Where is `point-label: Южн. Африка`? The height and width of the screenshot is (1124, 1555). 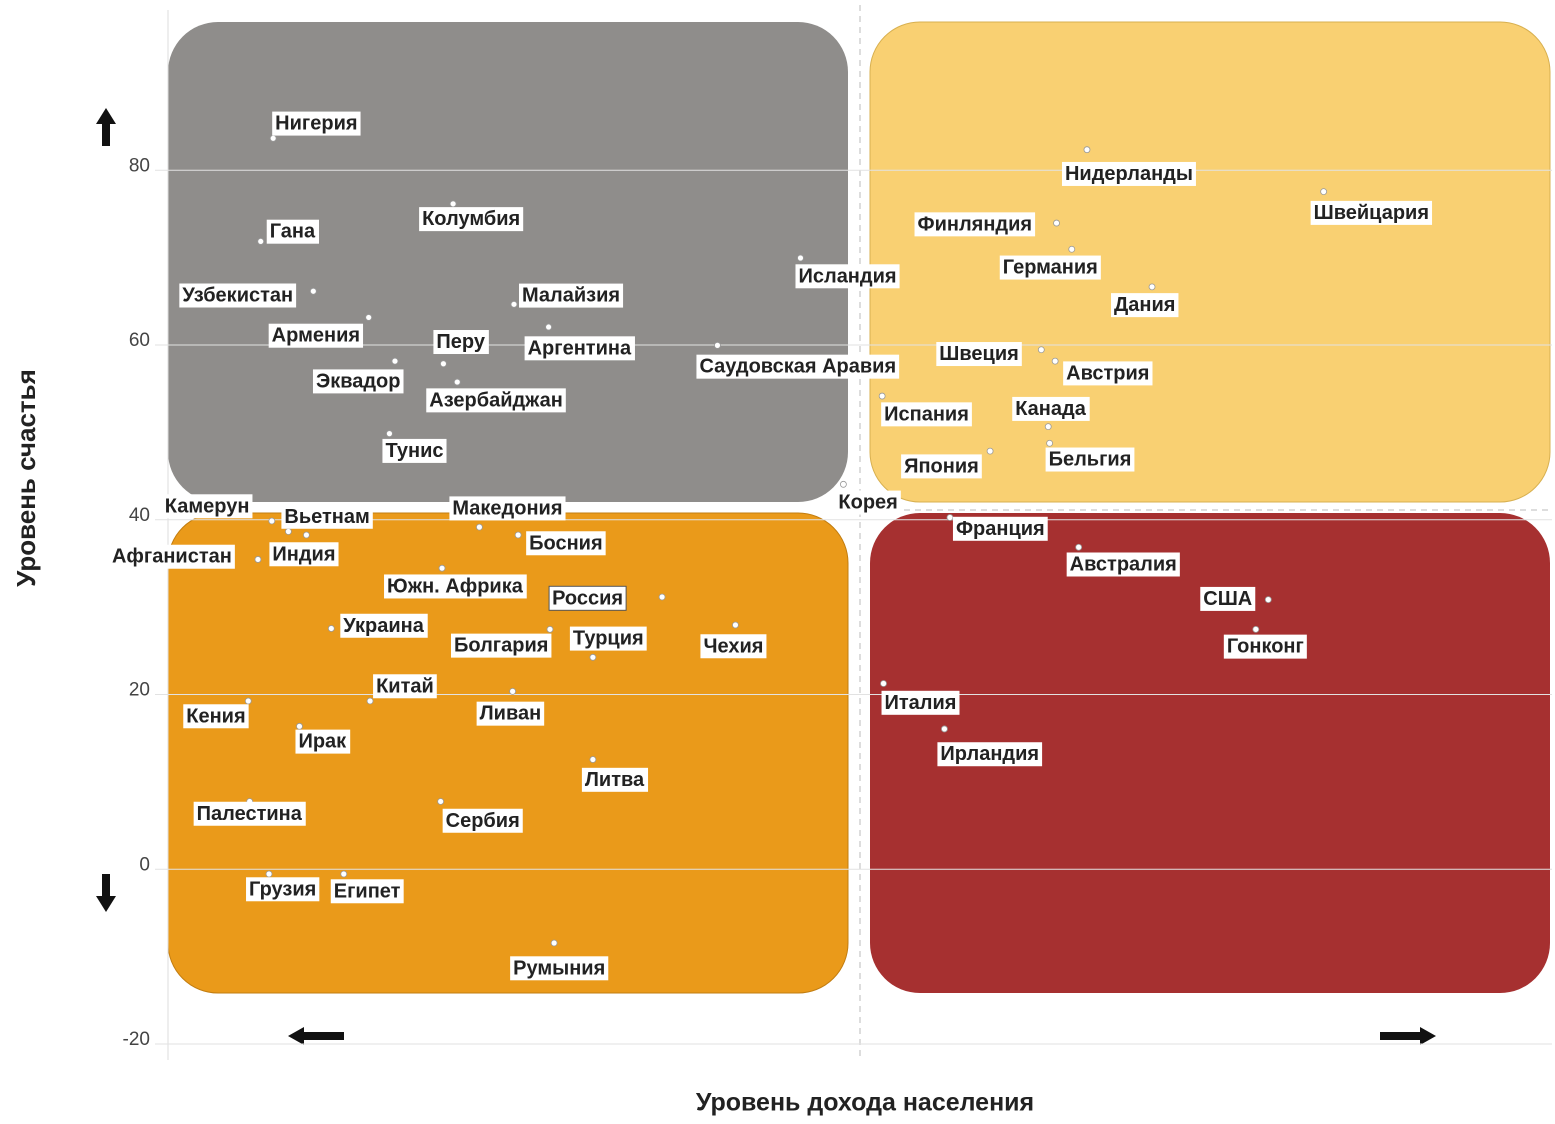 point-label: Южн. Африка is located at coordinates (455, 586).